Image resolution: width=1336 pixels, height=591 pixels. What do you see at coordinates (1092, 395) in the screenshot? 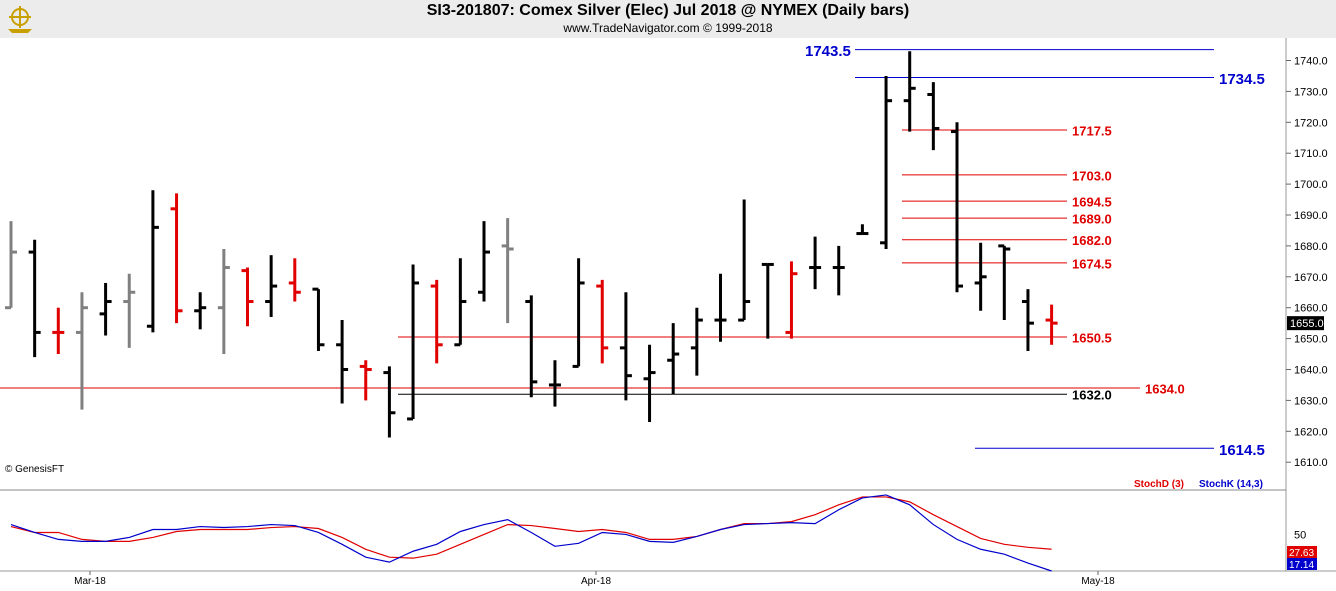
I see `level-label: 1632.0` at bounding box center [1092, 395].